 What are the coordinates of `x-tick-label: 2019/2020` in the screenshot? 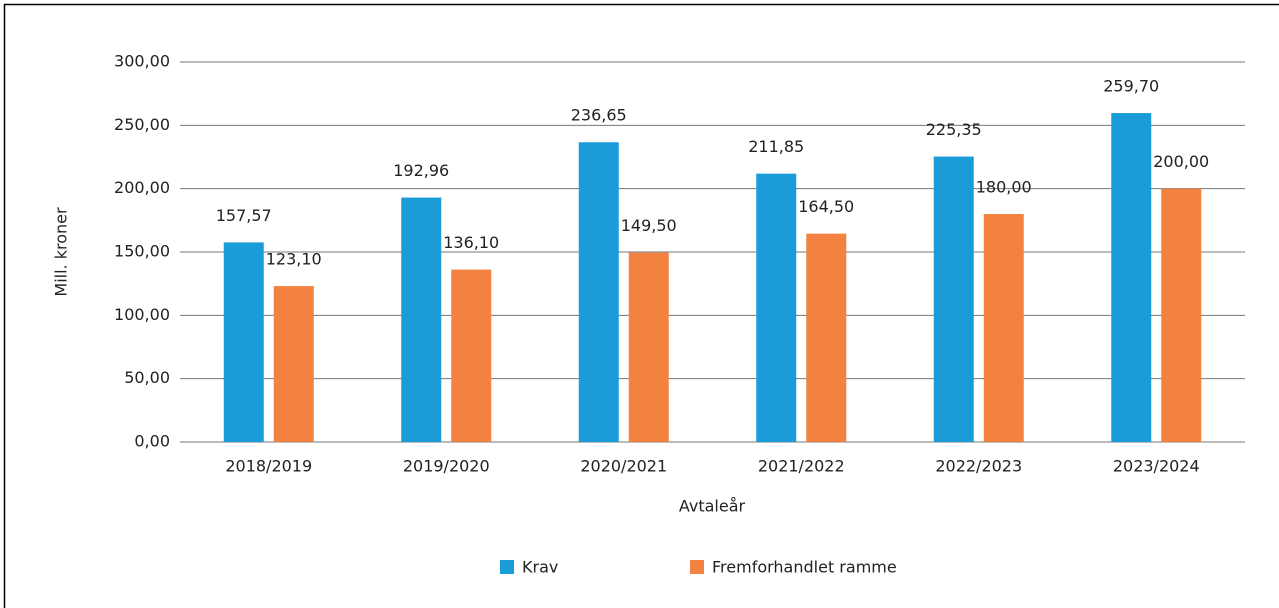 It's located at (446, 466).